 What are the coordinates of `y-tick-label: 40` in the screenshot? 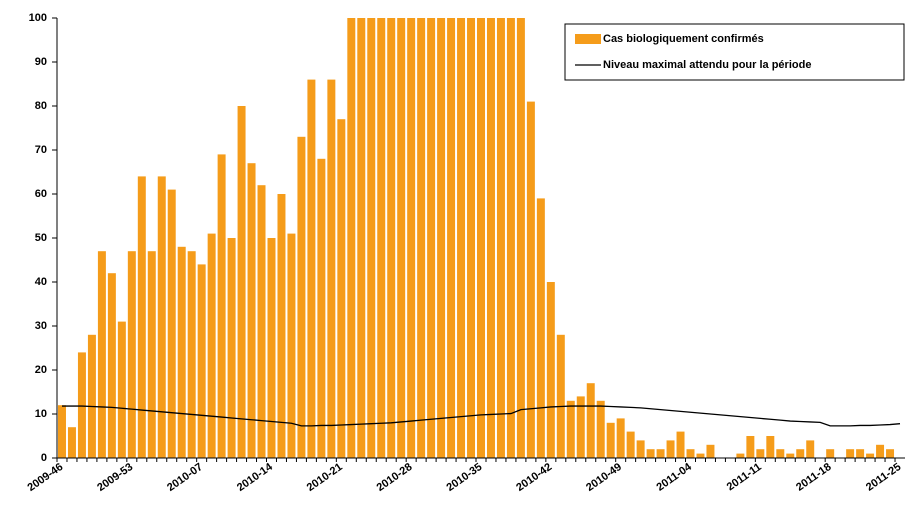 It's located at (41, 282).